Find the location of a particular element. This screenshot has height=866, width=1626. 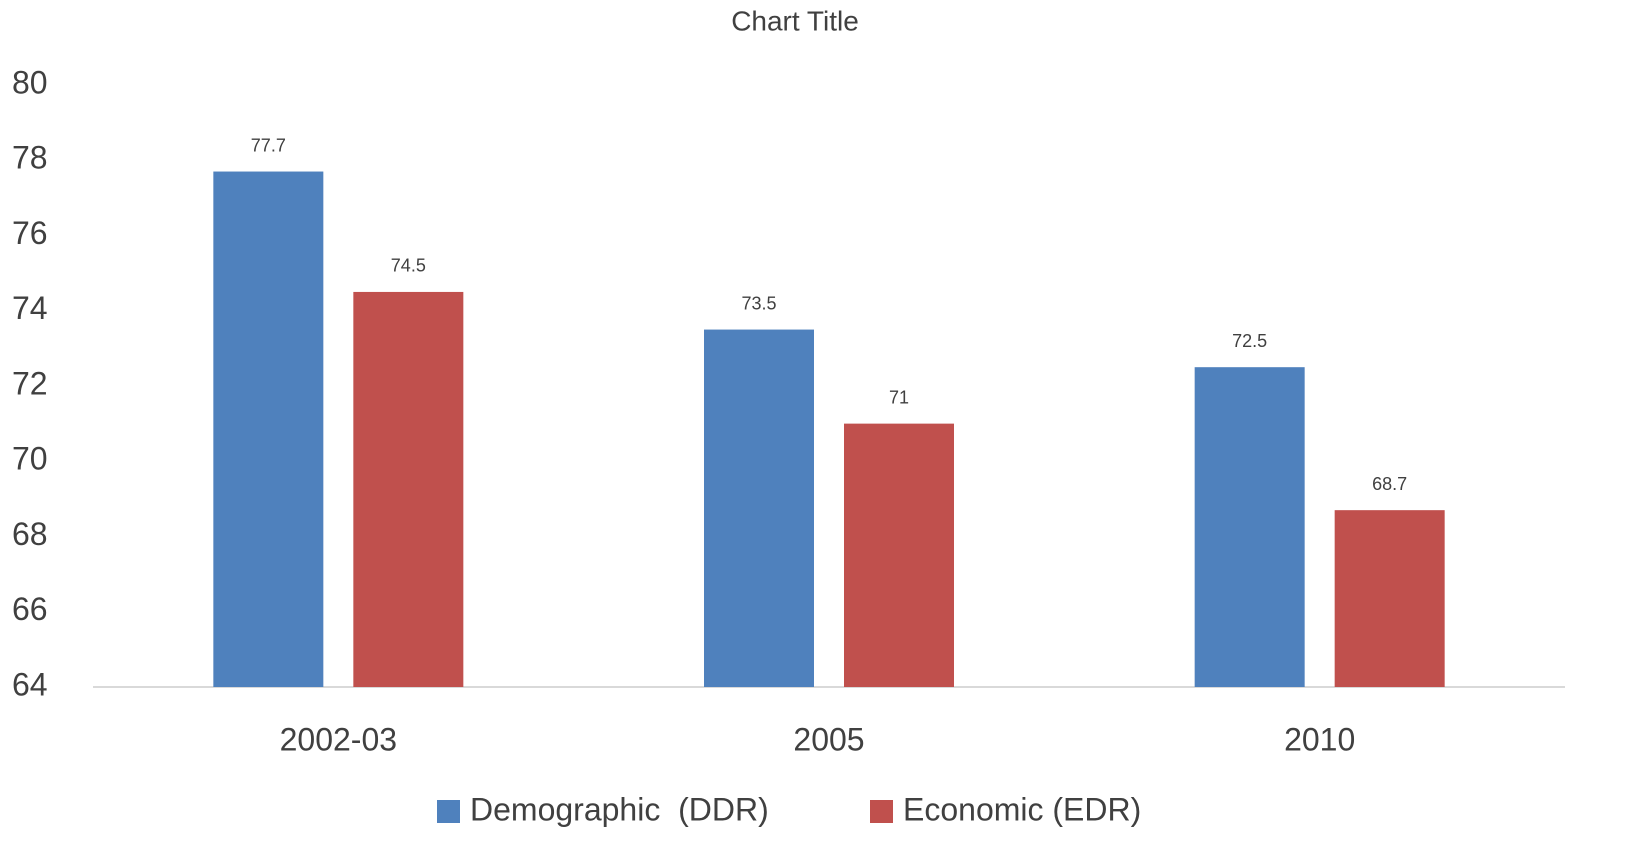

y-tick-label: 64 is located at coordinates (30, 684).